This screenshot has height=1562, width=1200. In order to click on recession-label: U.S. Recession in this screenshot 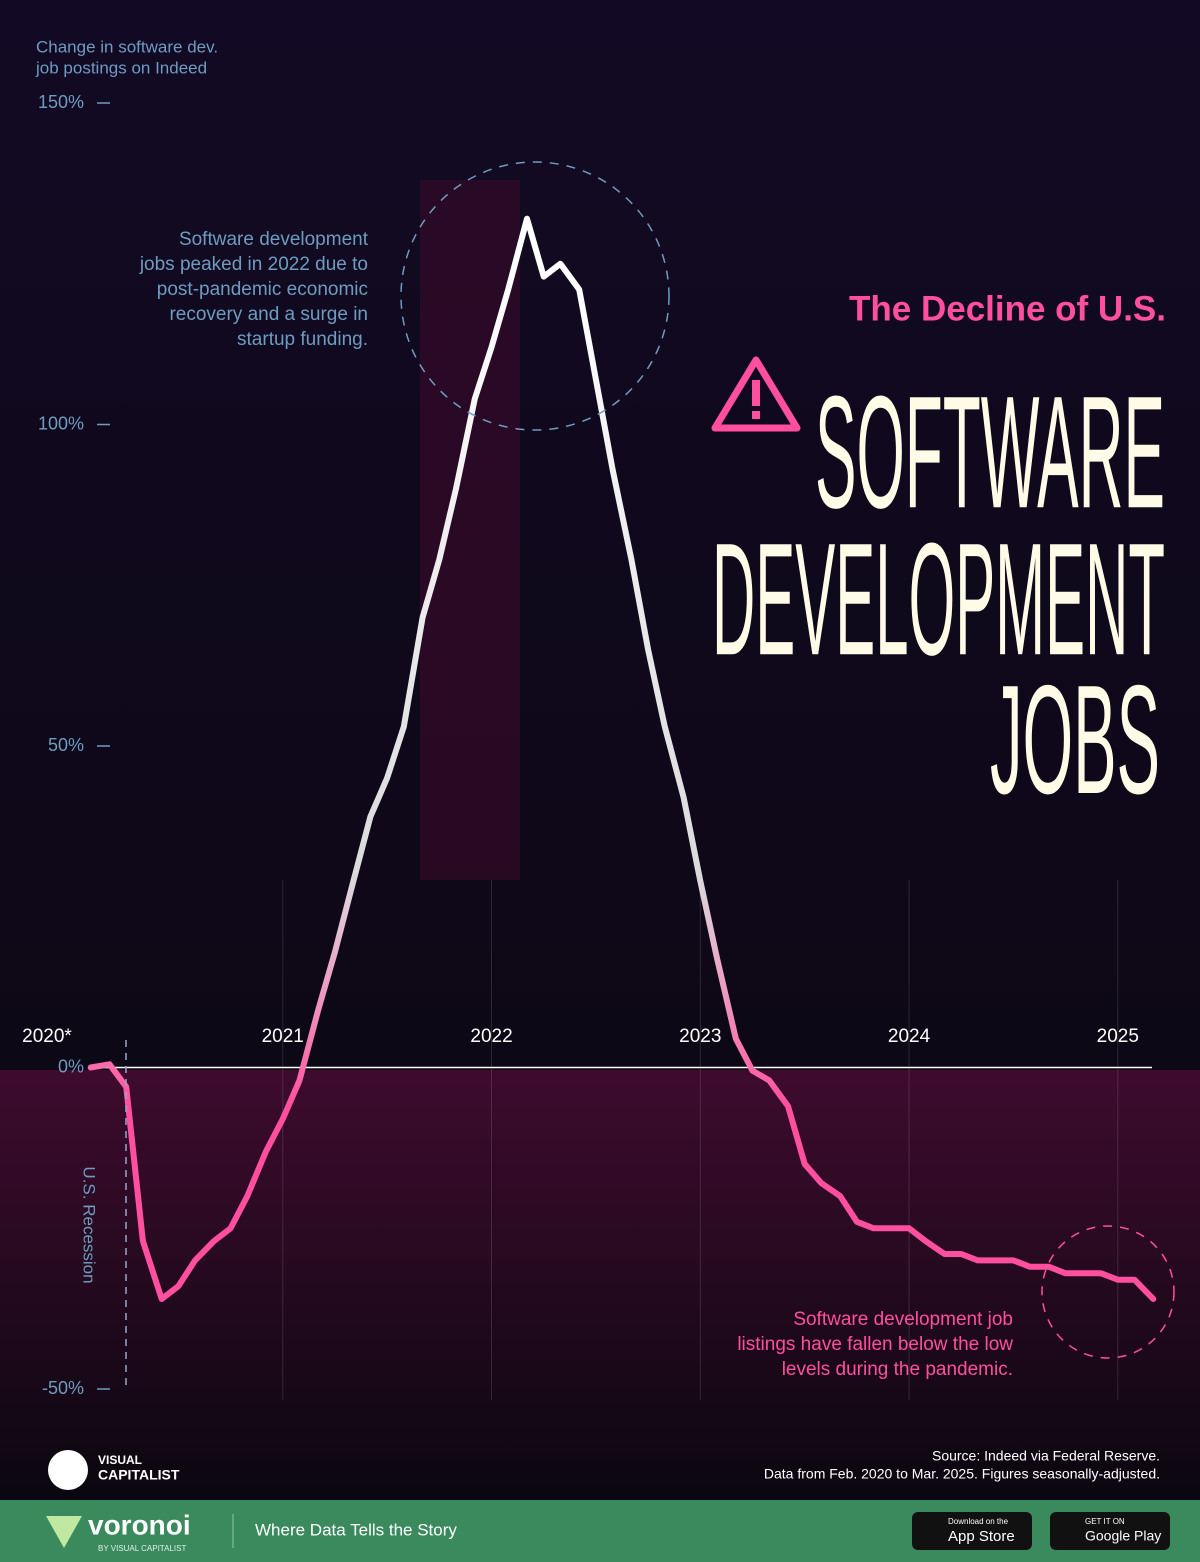, I will do `click(89, 1224)`.